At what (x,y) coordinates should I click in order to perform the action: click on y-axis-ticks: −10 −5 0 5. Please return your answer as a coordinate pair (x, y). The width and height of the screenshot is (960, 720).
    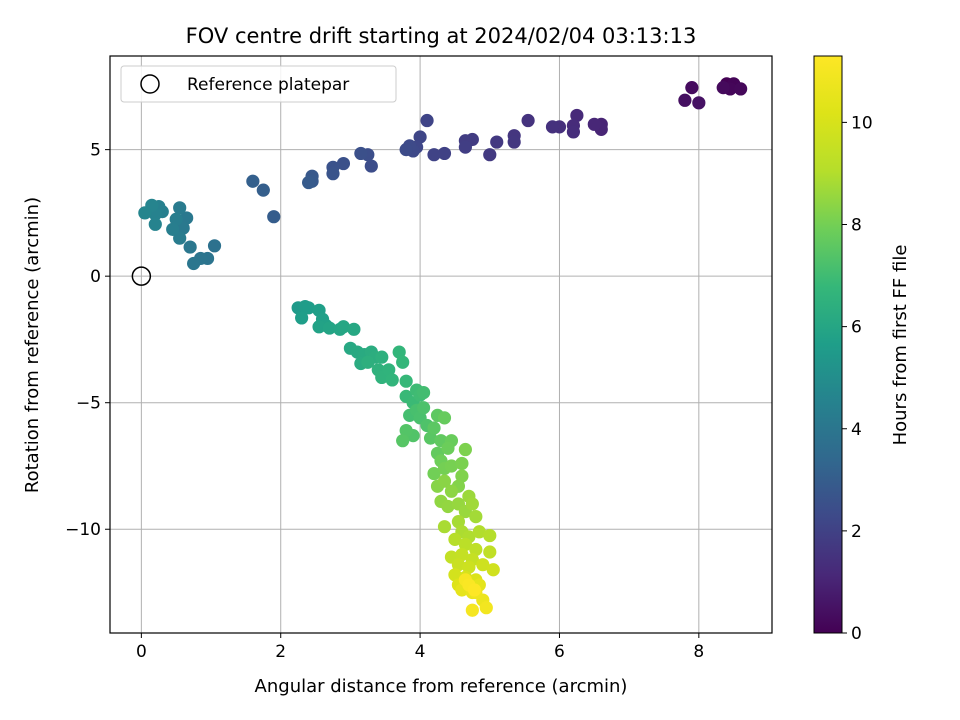
    Looking at the image, I should click on (87, 340).